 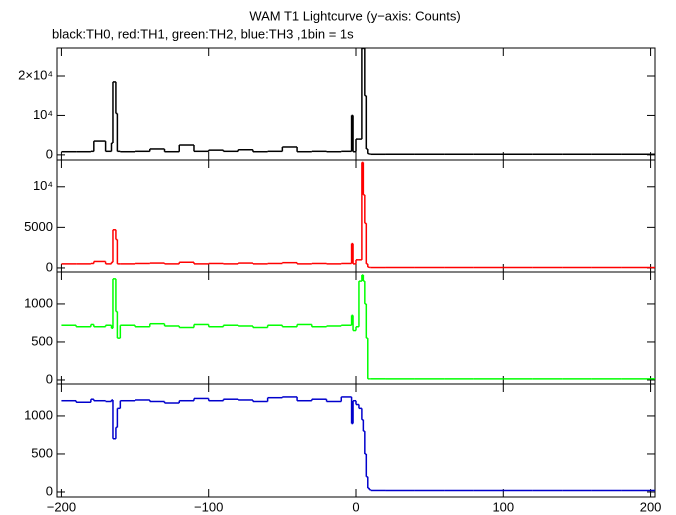 I want to click on y-tick-label: 2×10⁴, so click(x=35, y=74).